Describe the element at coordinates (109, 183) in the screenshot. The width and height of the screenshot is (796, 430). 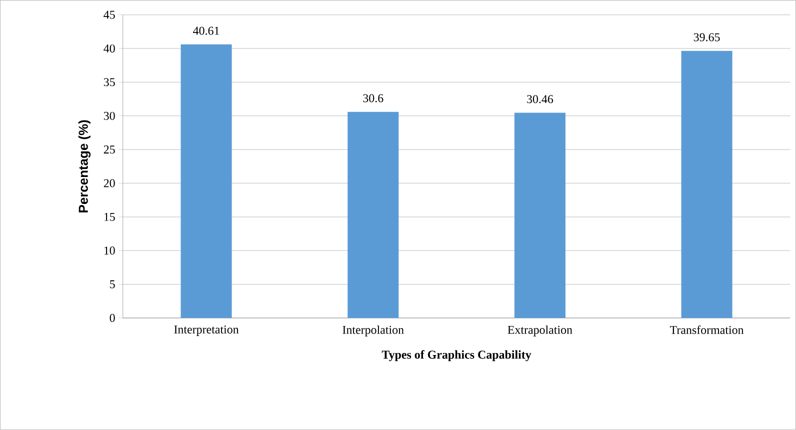
I see `y-tick-label: 20` at that location.